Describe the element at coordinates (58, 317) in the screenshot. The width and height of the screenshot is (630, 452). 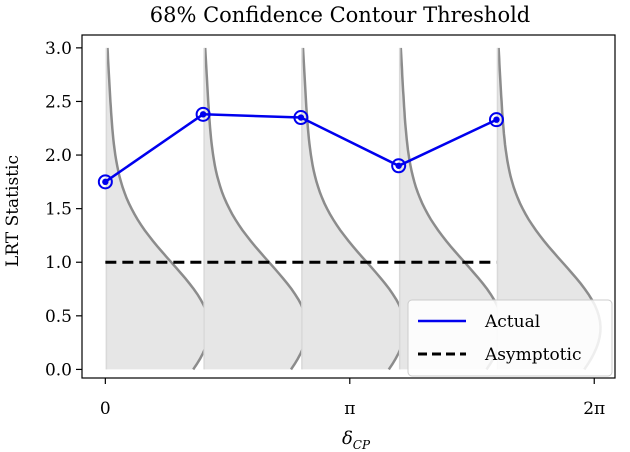
I see `y-tick-label-1: 0.5` at that location.